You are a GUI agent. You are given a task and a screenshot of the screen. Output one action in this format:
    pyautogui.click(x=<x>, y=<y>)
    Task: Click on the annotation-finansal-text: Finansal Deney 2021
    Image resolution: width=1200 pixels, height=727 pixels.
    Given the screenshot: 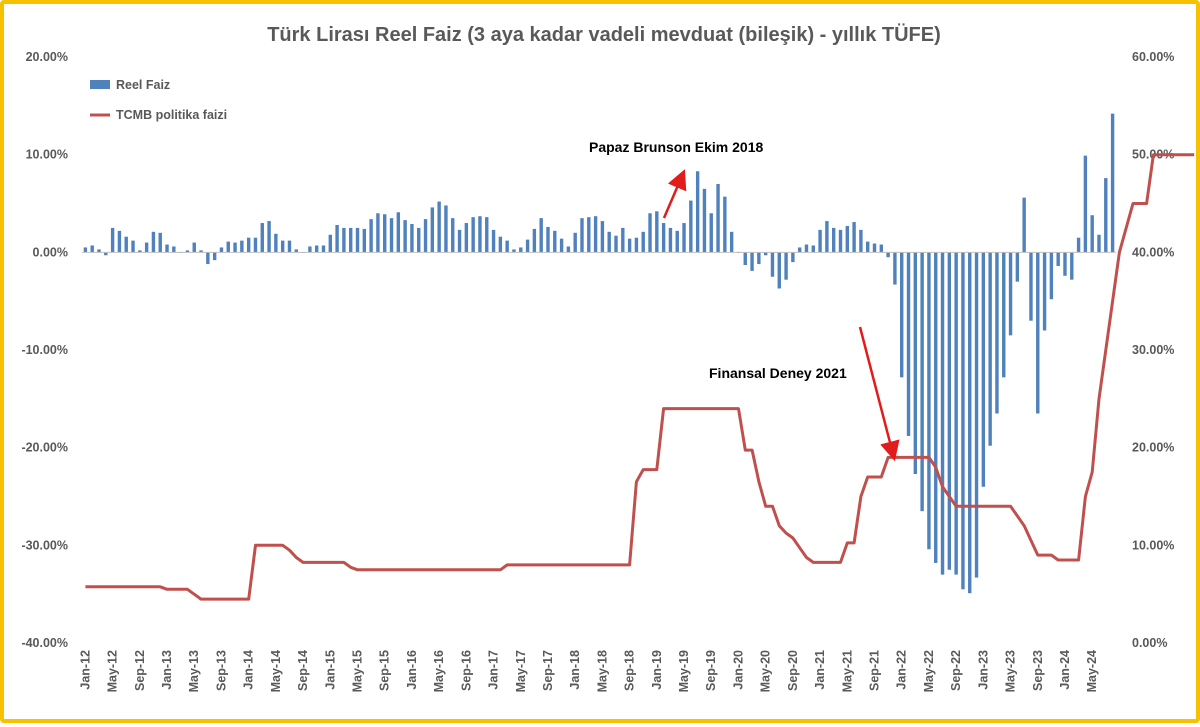 What is the action you would take?
    pyautogui.click(x=778, y=373)
    